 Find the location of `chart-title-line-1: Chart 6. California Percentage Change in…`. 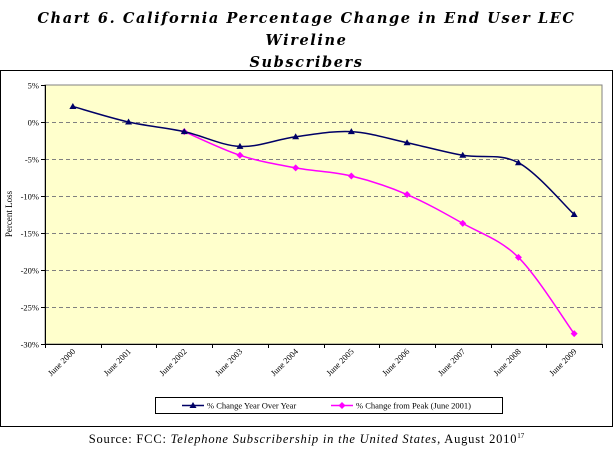

chart-title-line-1: Chart 6. California Percentage Change in… is located at coordinates (306, 29).